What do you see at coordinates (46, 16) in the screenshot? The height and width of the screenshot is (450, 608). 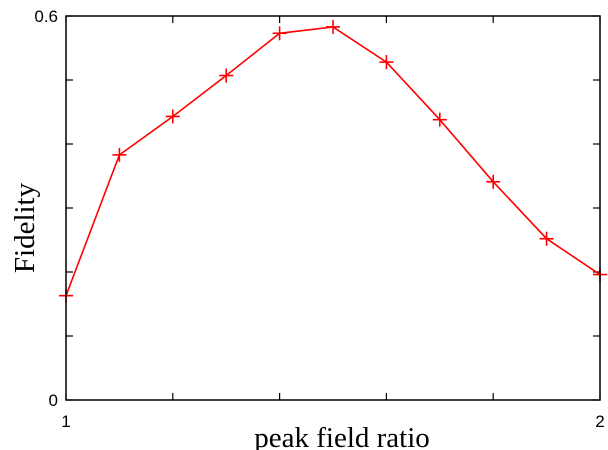 I see `y-tick-label: 0.6` at bounding box center [46, 16].